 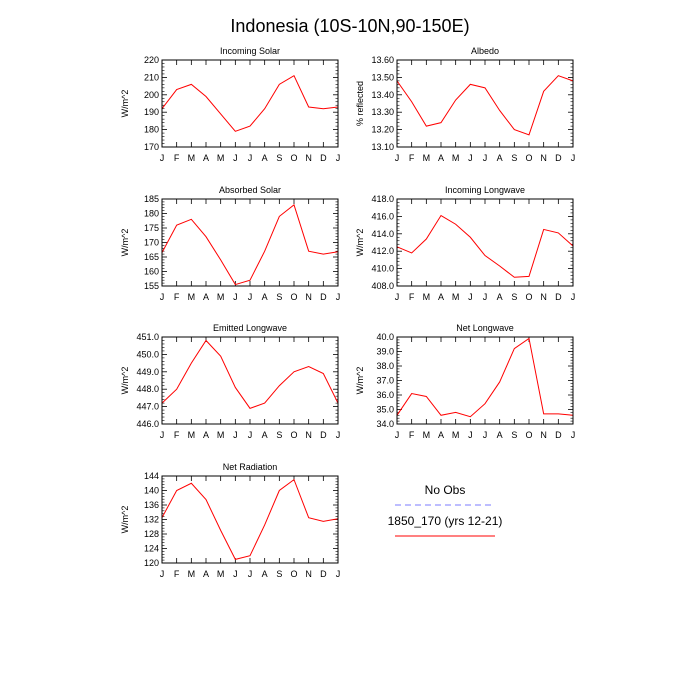 What do you see at coordinates (147, 389) in the screenshot?
I see `y-tick-label: 448.0` at bounding box center [147, 389].